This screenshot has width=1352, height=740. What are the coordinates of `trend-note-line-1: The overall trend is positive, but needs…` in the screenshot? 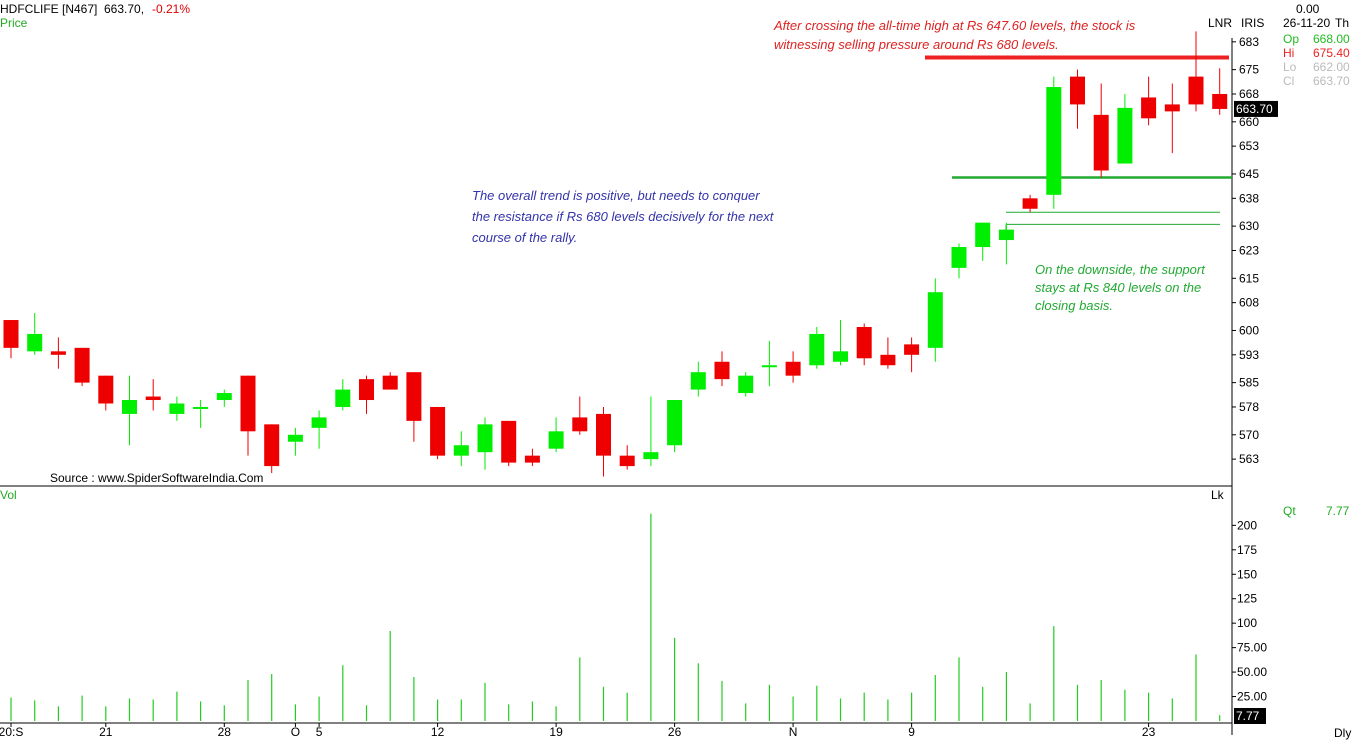 It's located at (616, 195).